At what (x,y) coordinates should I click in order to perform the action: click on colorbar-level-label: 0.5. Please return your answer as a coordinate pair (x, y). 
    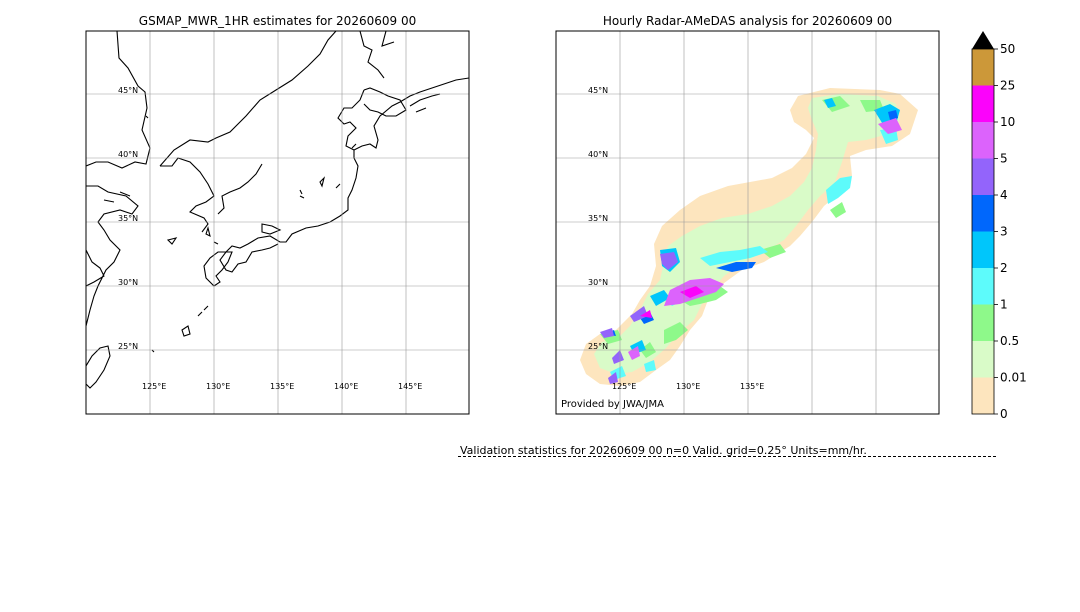
    Looking at the image, I should click on (1009, 341).